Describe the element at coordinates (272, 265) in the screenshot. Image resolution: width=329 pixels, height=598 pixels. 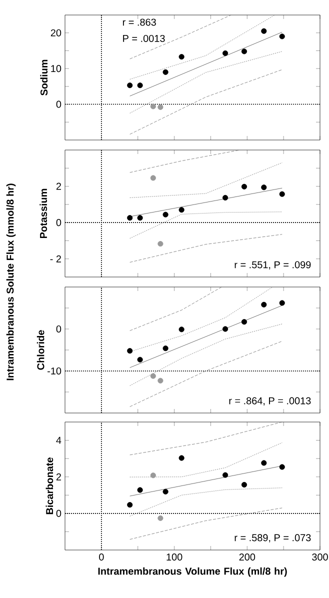
I see `annotation: r = .551, P = .099` at that location.